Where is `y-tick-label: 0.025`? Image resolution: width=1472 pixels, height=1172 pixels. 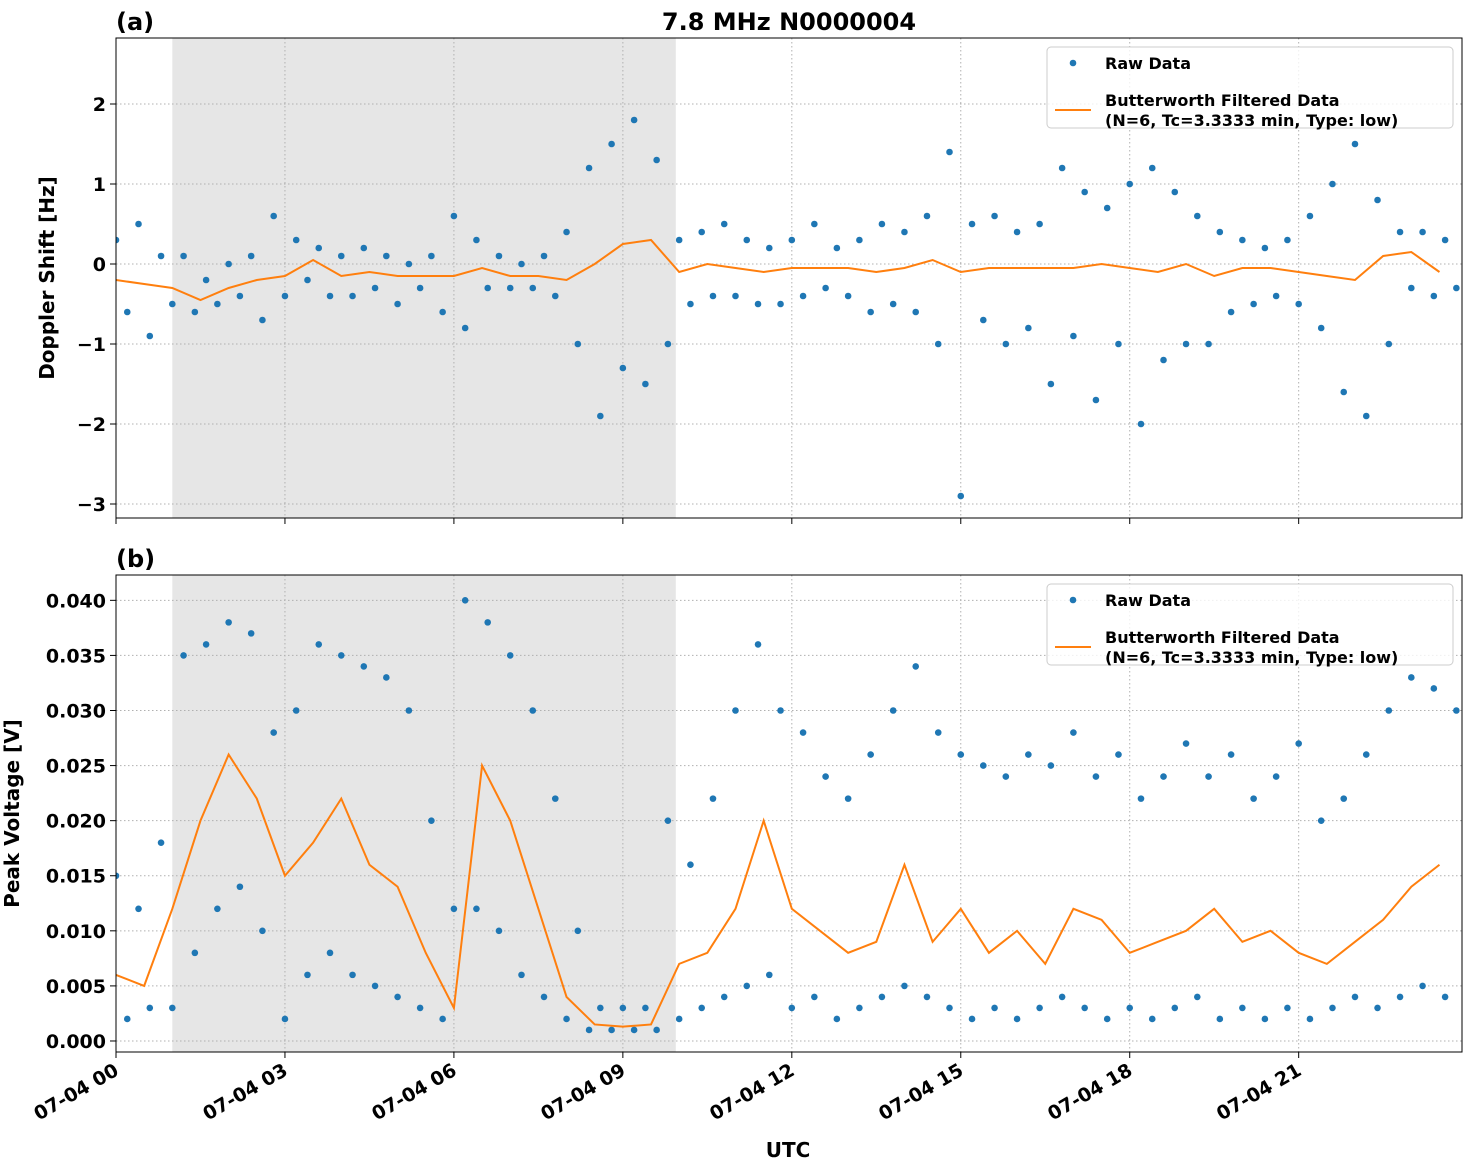
y-tick-label: 0.025 is located at coordinates (76, 767).